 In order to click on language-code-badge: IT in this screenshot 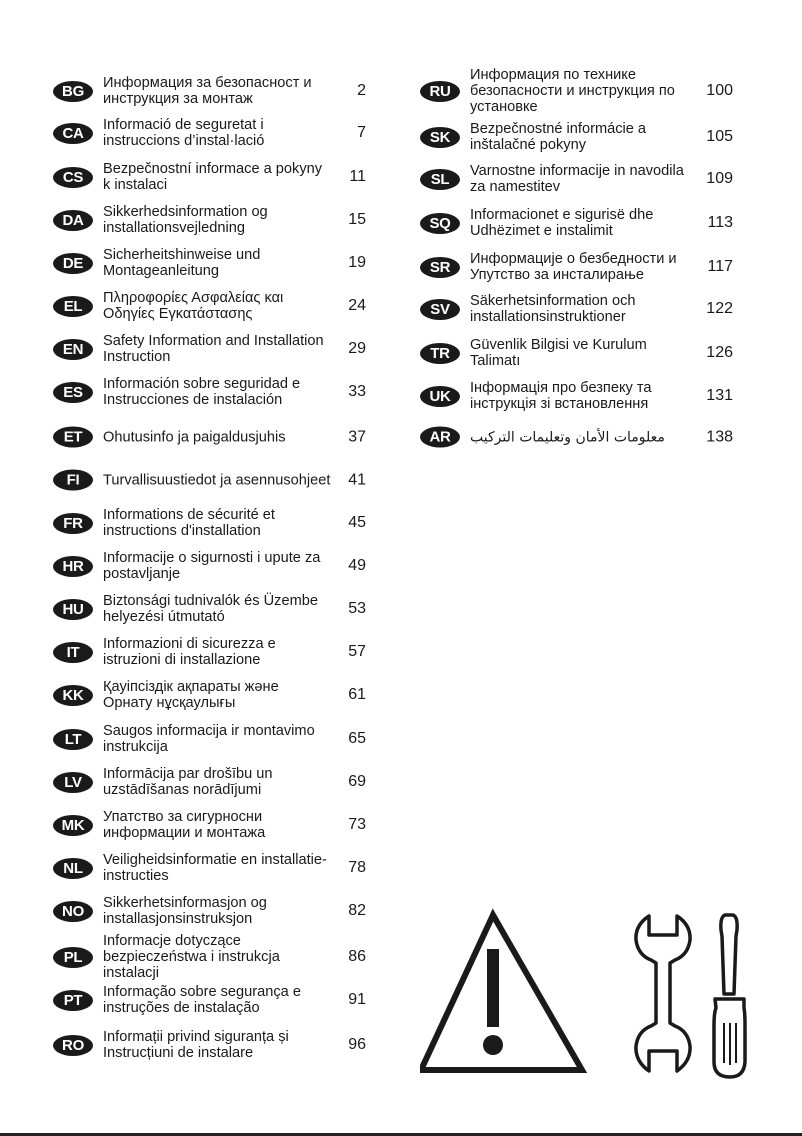, I will do `click(73, 652)`.